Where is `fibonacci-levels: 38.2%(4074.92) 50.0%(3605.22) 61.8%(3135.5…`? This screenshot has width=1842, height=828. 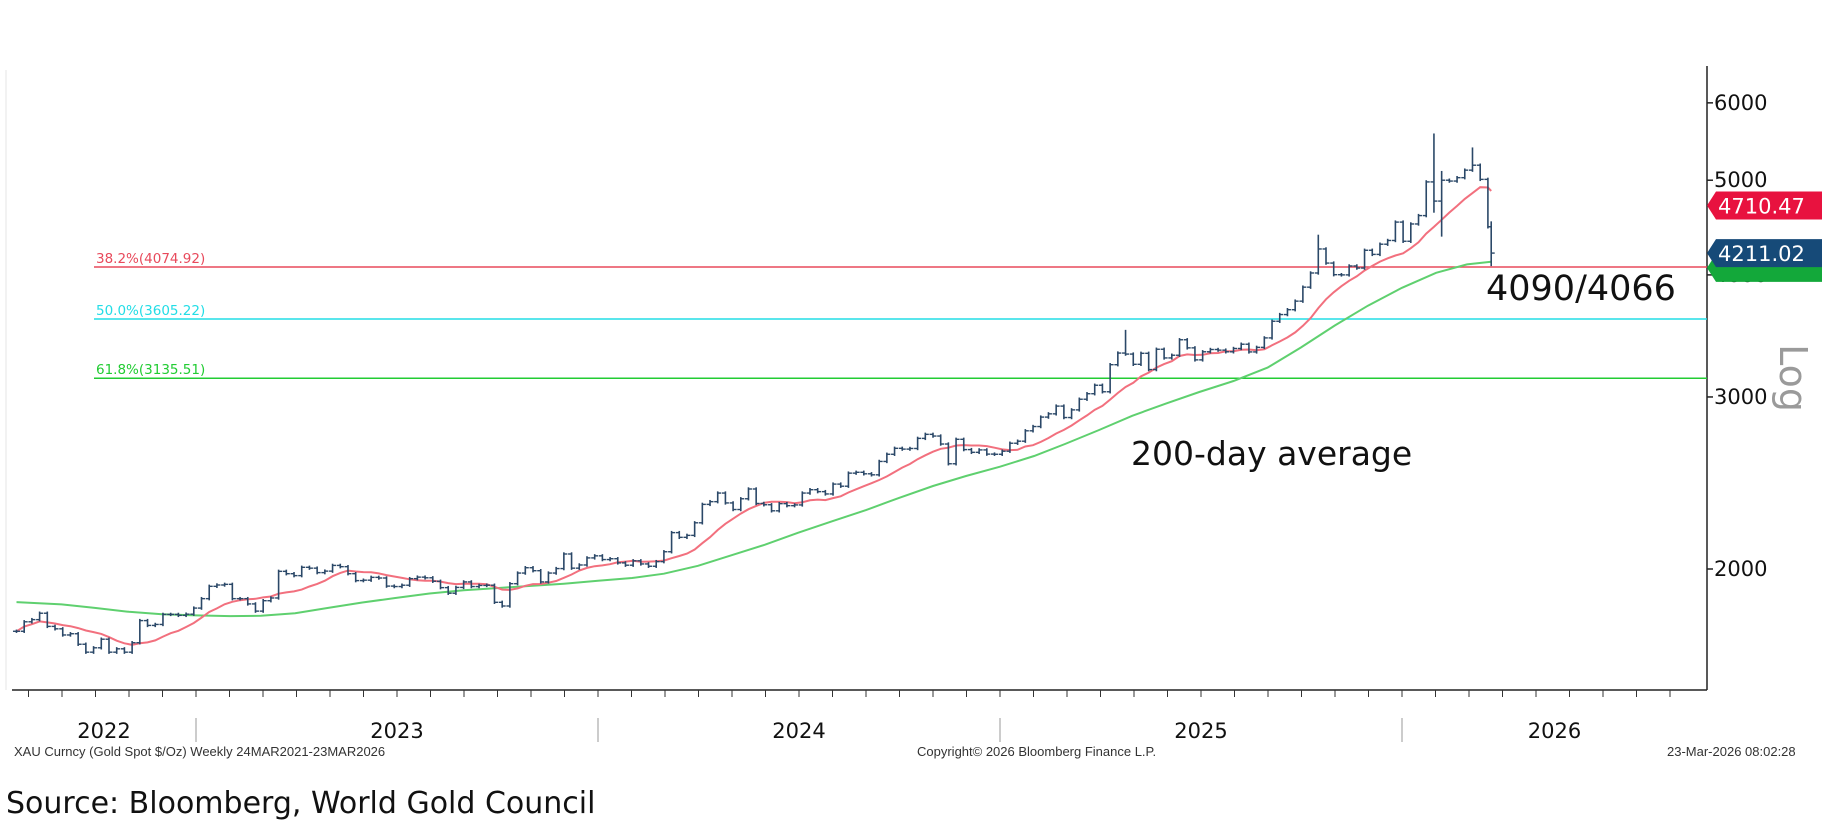 fibonacci-levels: 38.2%(4074.92) 50.0%(3605.22) 61.8%(3135.5… is located at coordinates (900, 315).